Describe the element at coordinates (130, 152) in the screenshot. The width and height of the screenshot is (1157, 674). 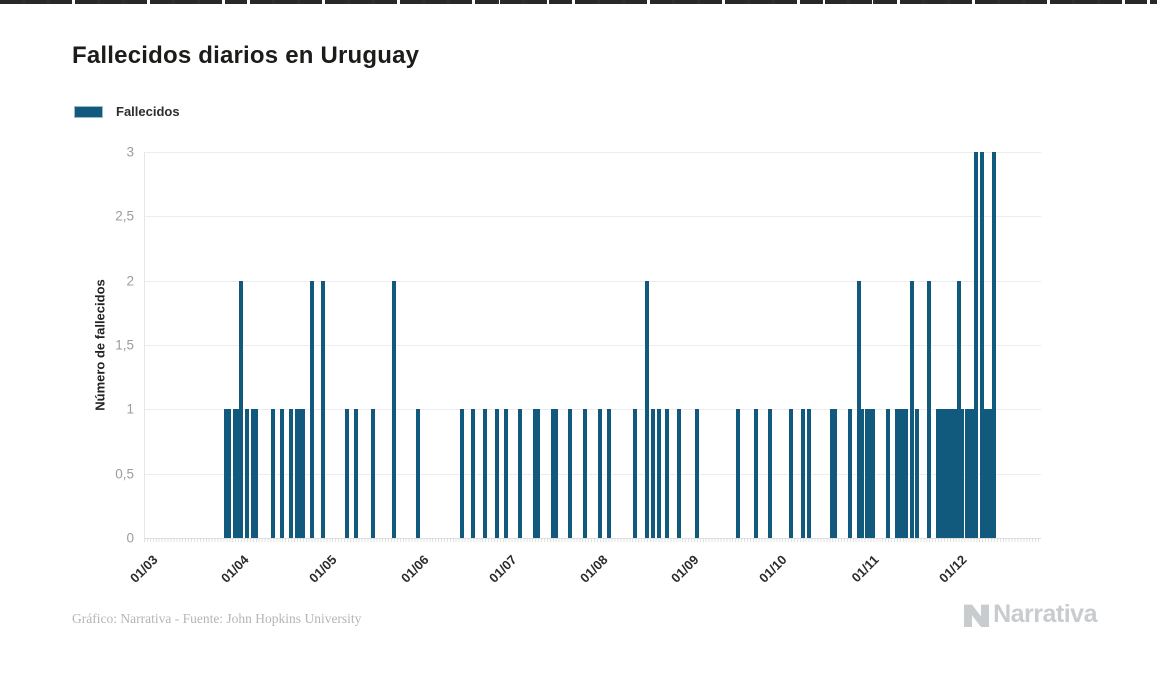
I see `y-tick-label: 3` at that location.